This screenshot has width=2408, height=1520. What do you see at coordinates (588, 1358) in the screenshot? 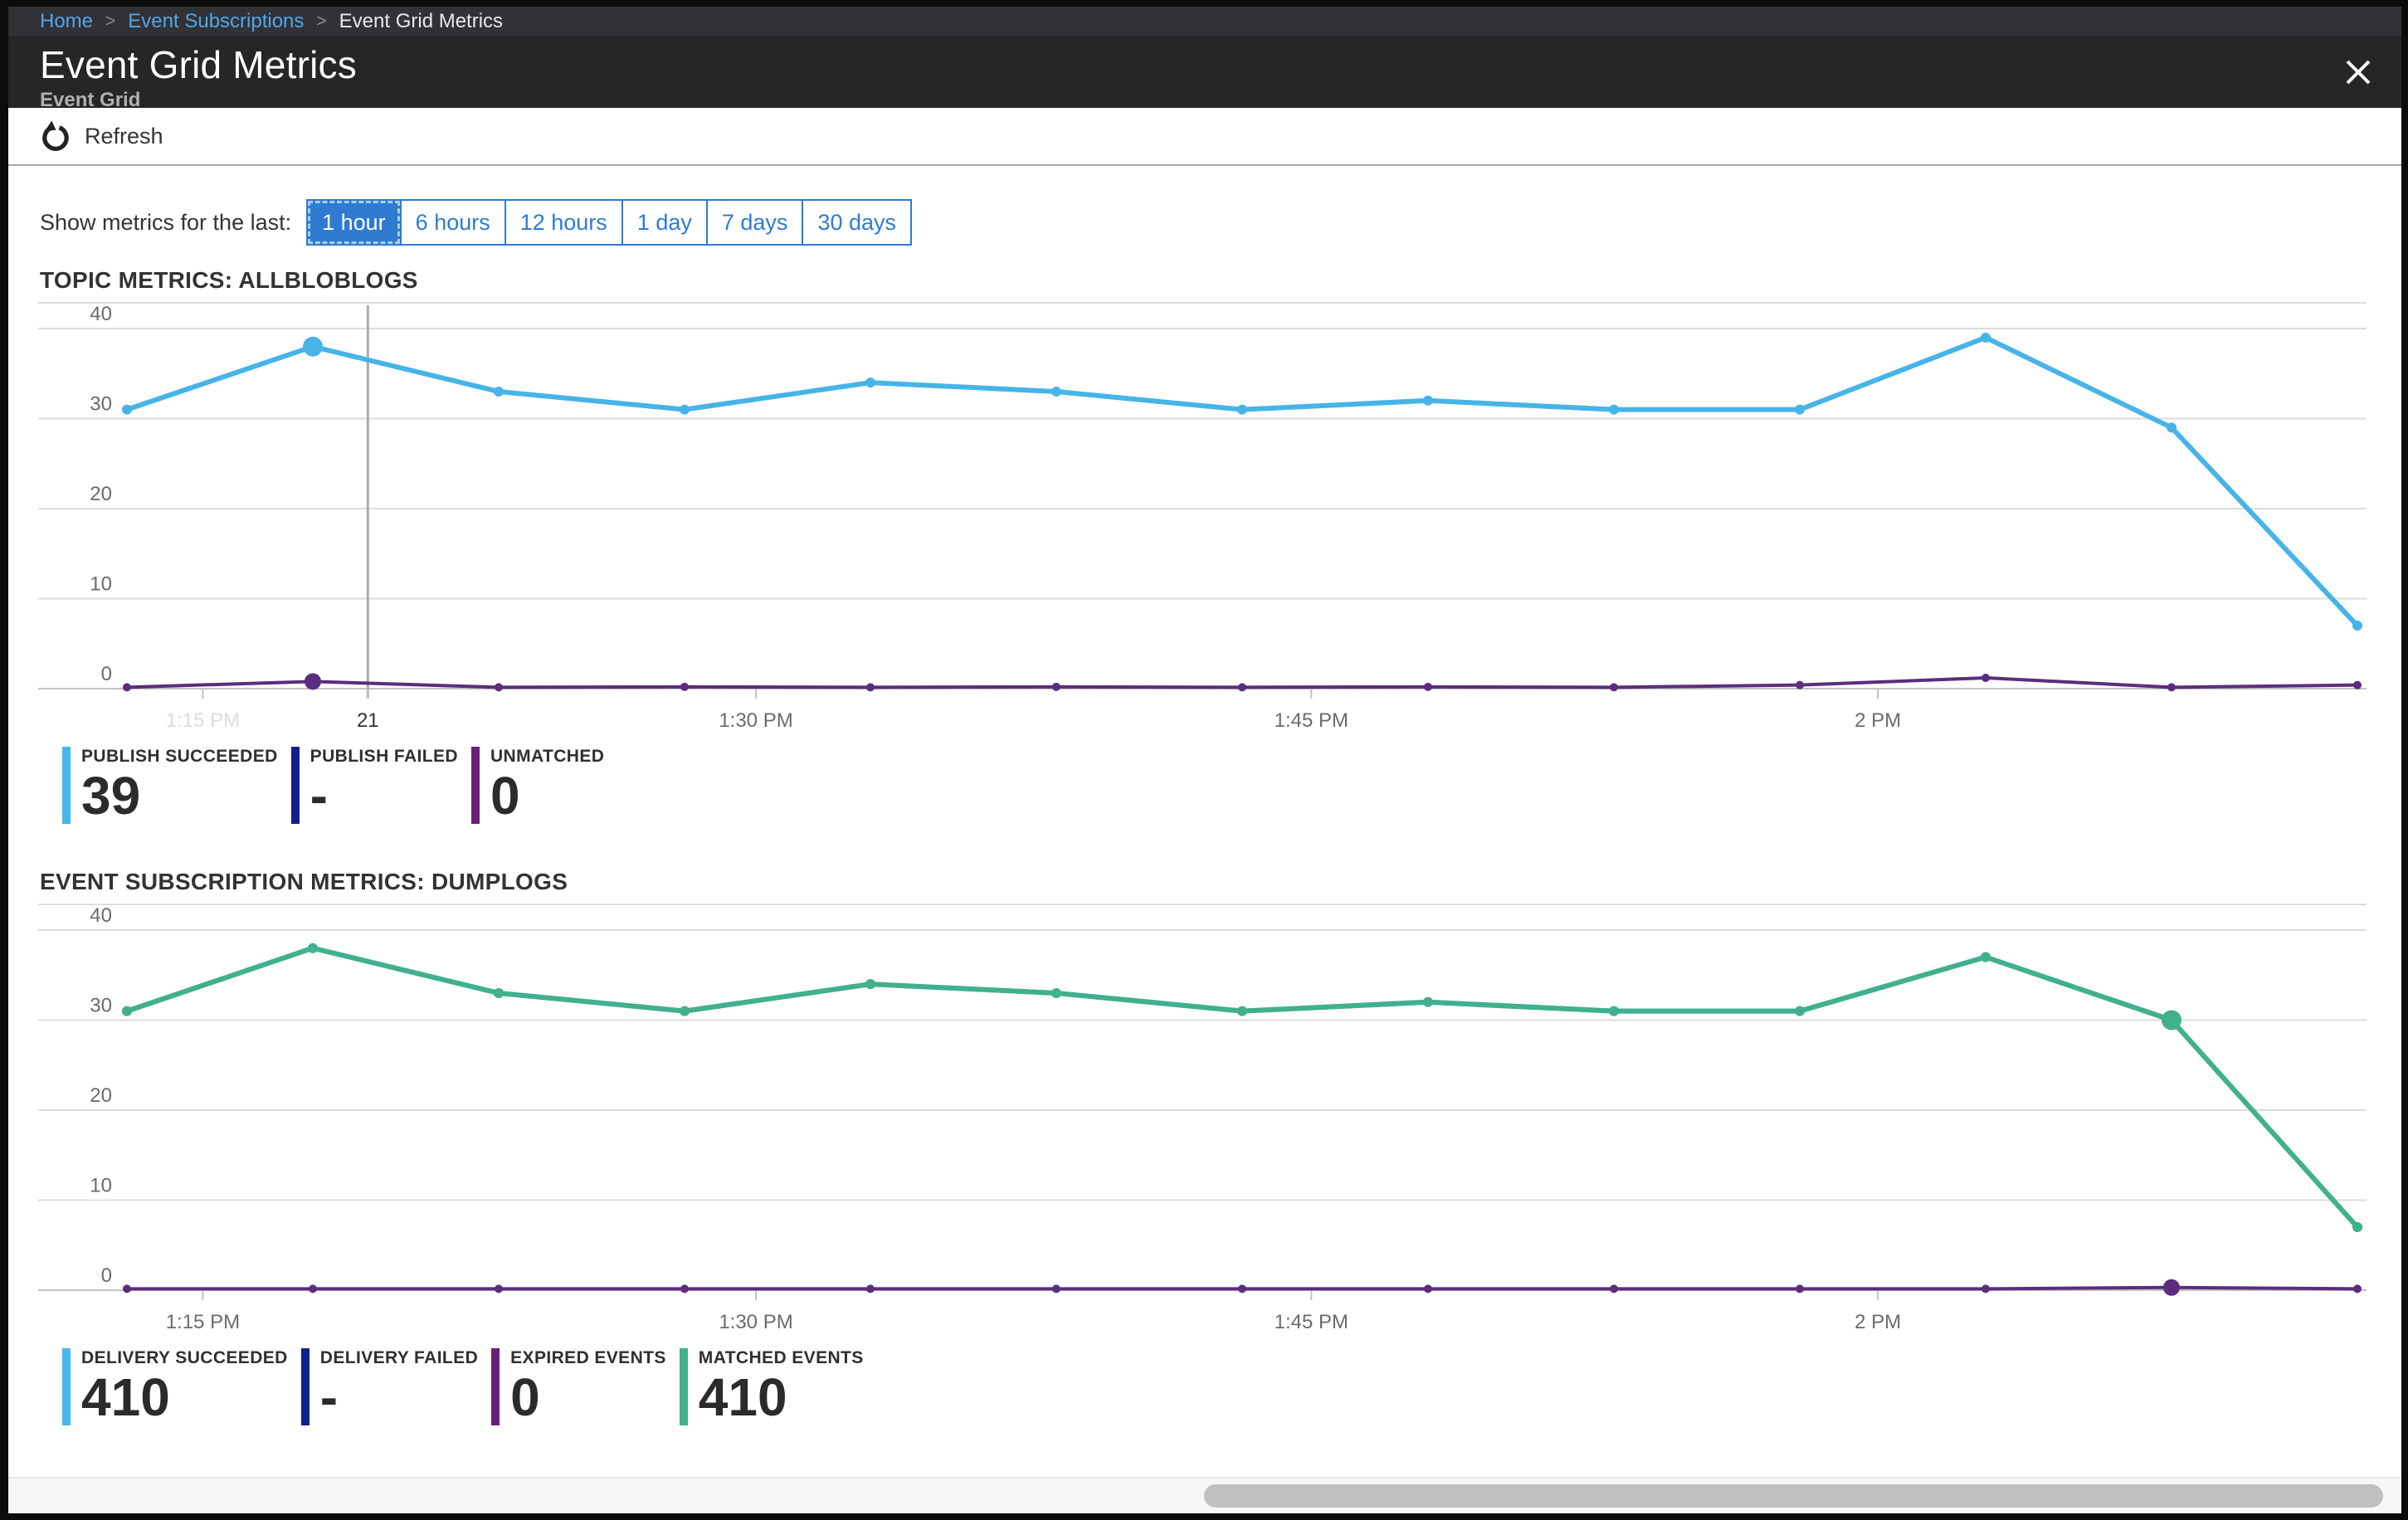
I see `legend-label: EXPIRED EVENTS` at bounding box center [588, 1358].